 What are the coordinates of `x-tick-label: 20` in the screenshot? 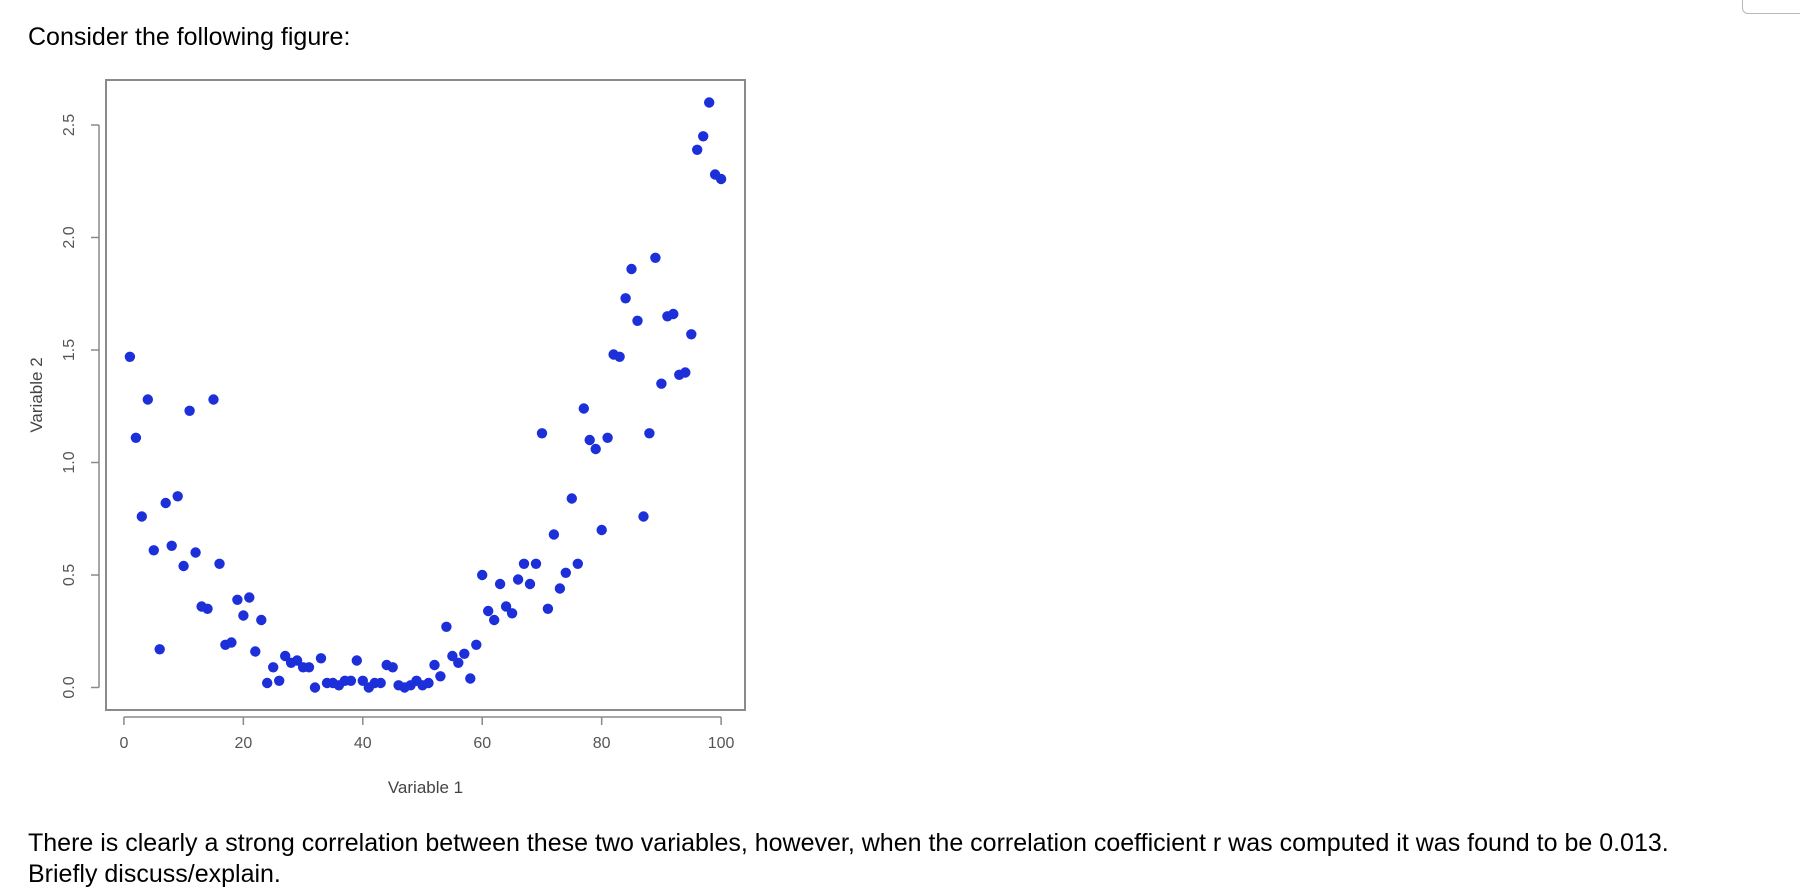 It's located at (243, 743).